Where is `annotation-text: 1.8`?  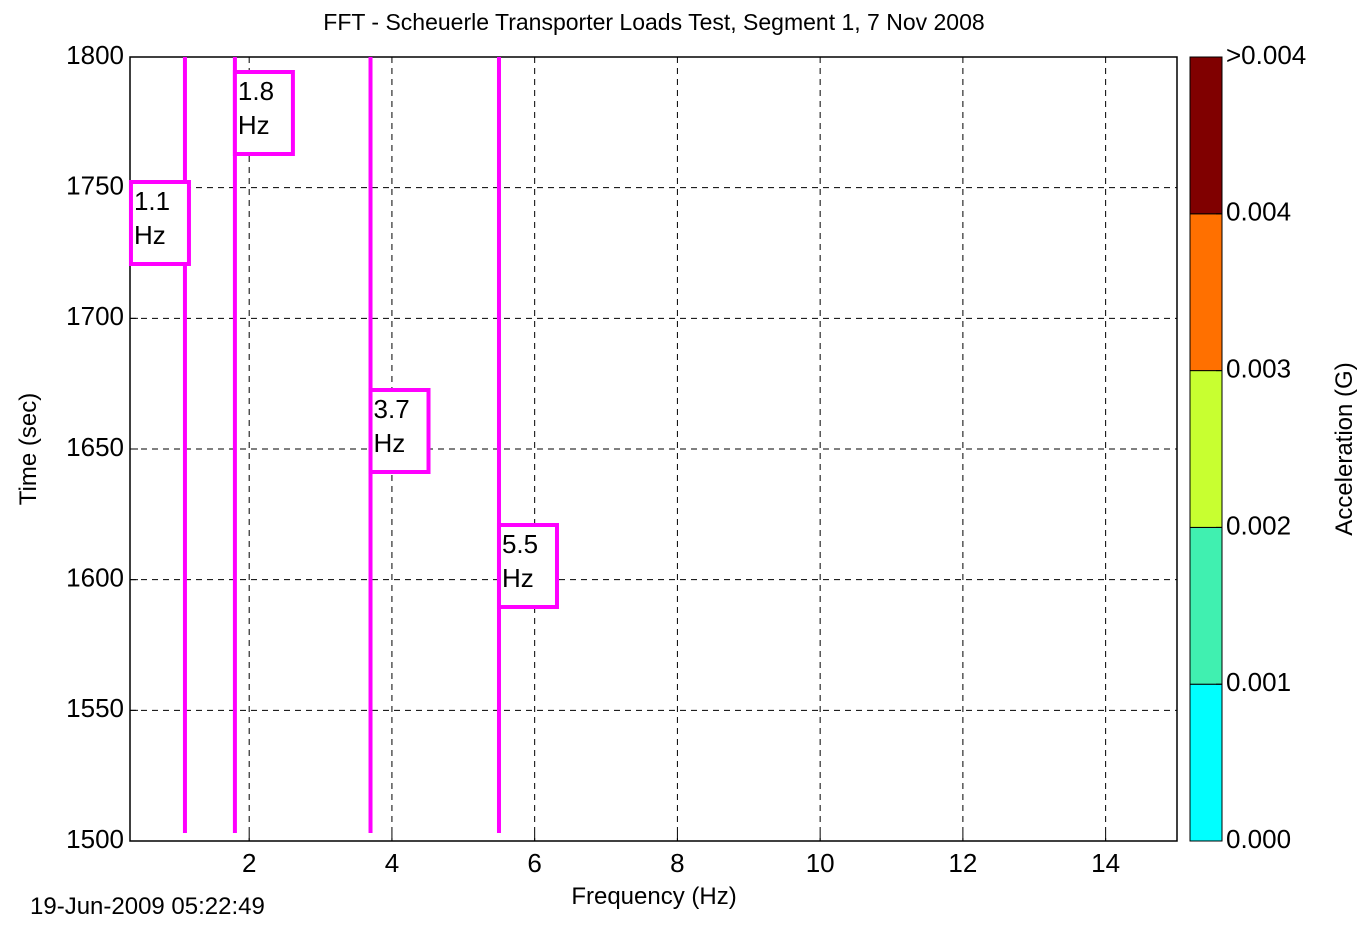 annotation-text: 1.8 is located at coordinates (256, 91).